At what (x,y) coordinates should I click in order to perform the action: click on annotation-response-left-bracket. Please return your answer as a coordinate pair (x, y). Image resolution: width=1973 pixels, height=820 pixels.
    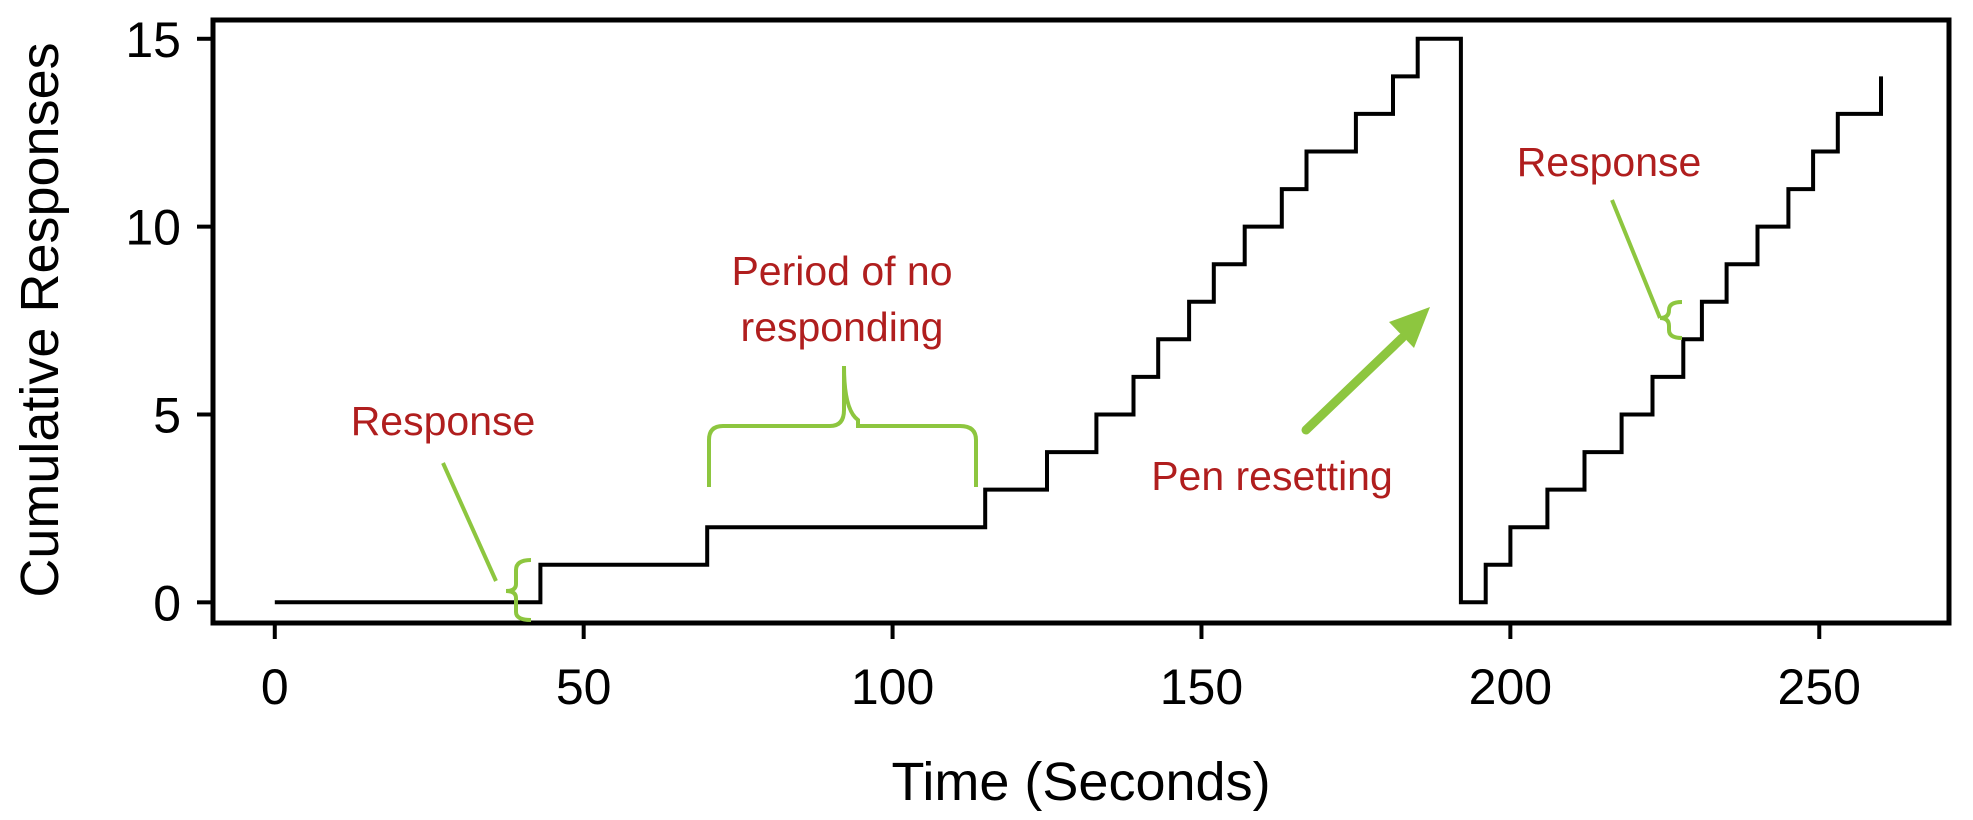
    Looking at the image, I should click on (518, 590).